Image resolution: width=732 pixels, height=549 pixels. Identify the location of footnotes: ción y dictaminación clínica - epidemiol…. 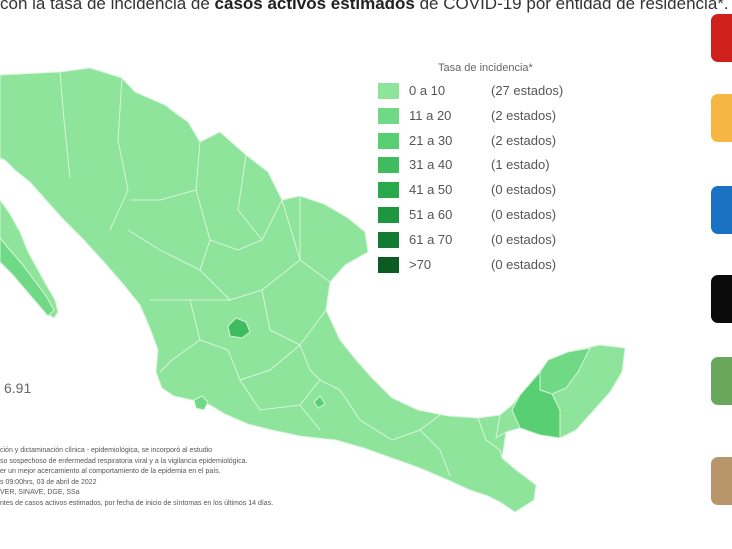
(136, 477).